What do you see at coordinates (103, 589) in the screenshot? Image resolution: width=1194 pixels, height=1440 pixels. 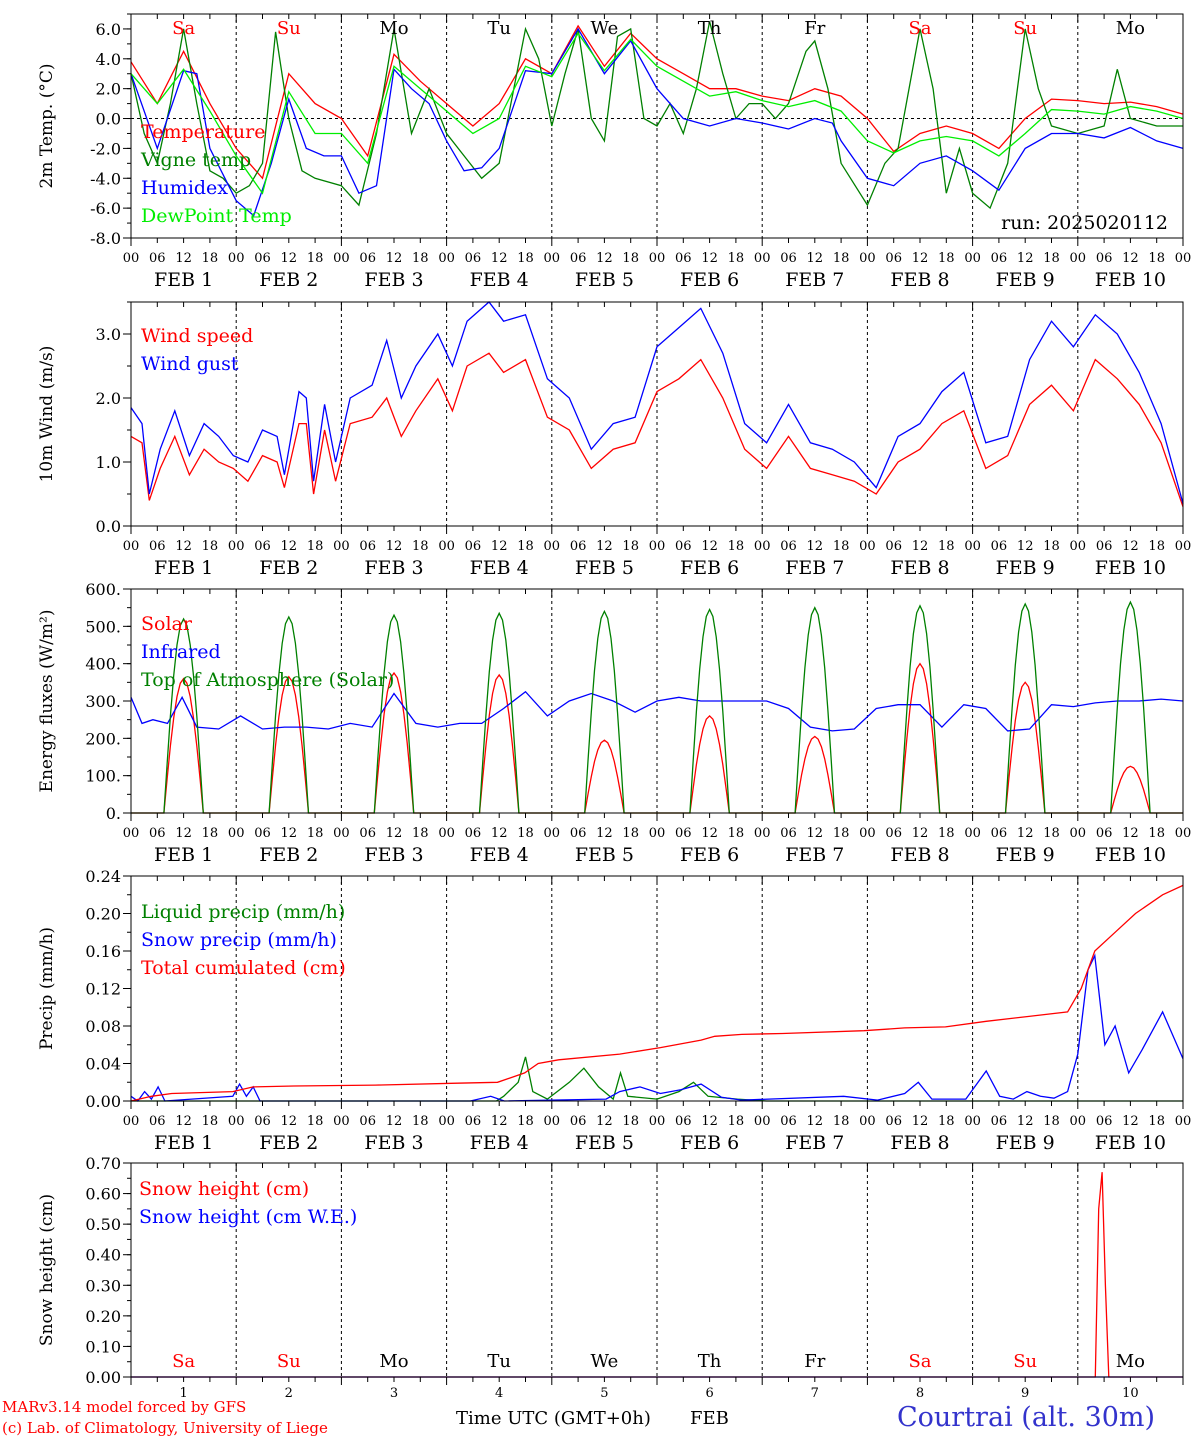 I see `y-tick-label: 600.` at bounding box center [103, 589].